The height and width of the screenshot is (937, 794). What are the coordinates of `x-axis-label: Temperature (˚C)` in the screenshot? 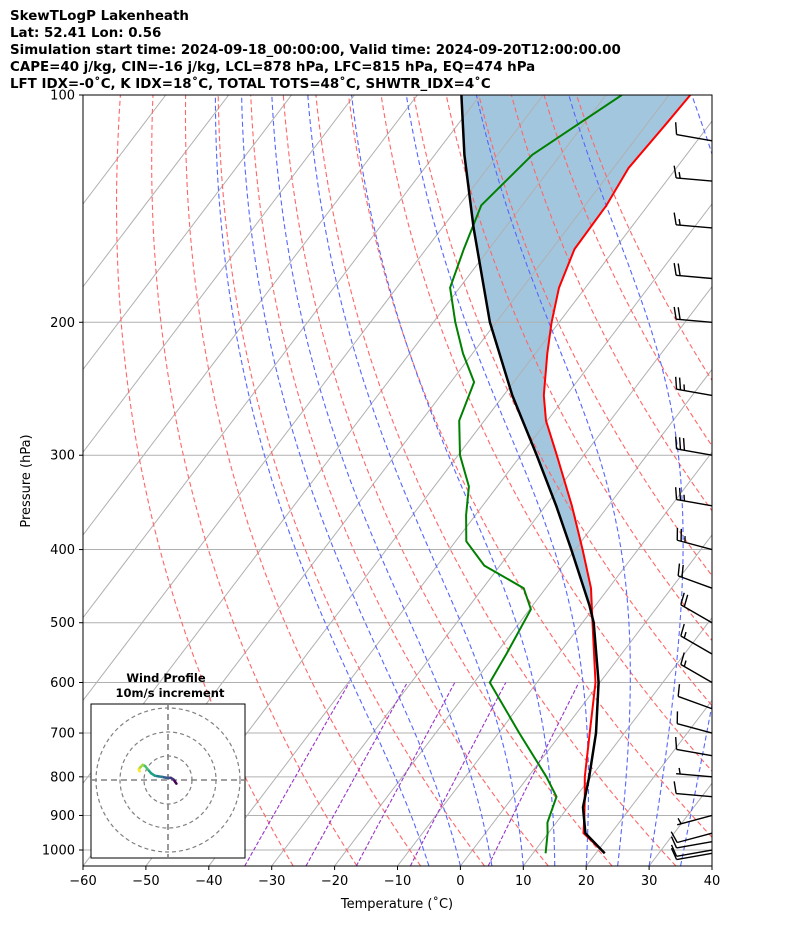 It's located at (396, 904).